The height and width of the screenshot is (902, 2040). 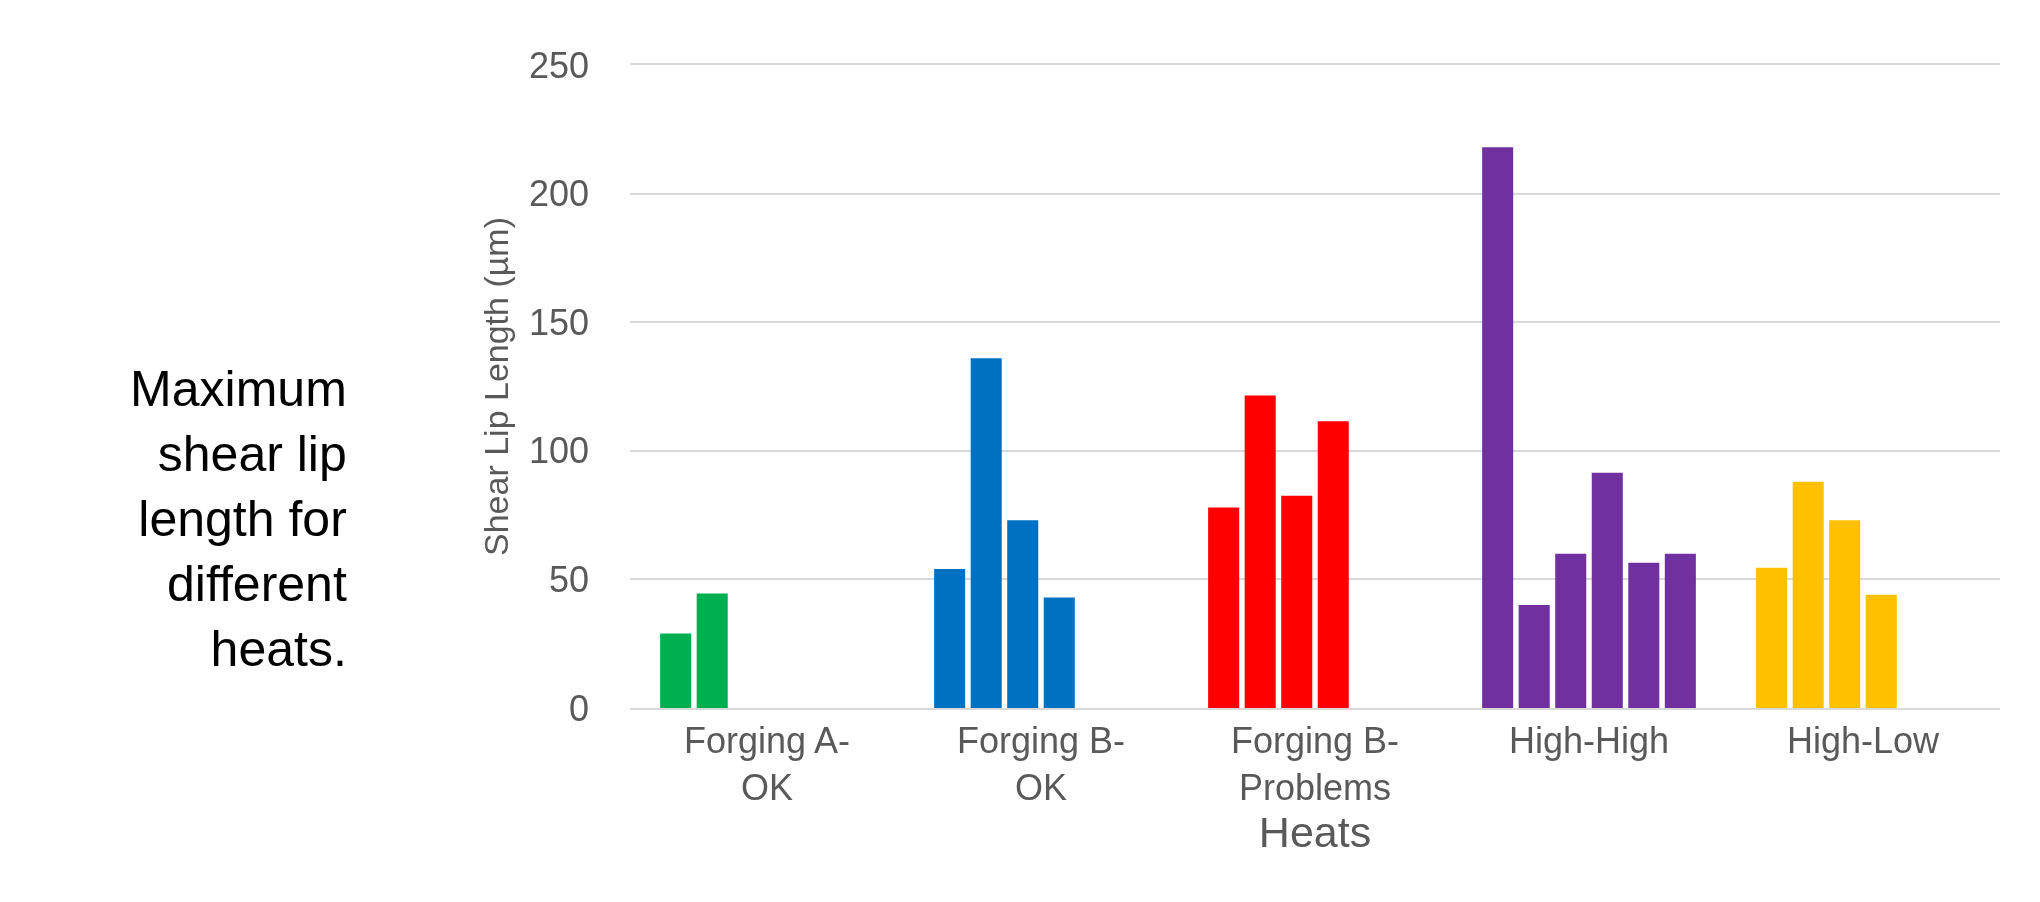 I want to click on y-tick-label: 0, so click(x=578, y=708).